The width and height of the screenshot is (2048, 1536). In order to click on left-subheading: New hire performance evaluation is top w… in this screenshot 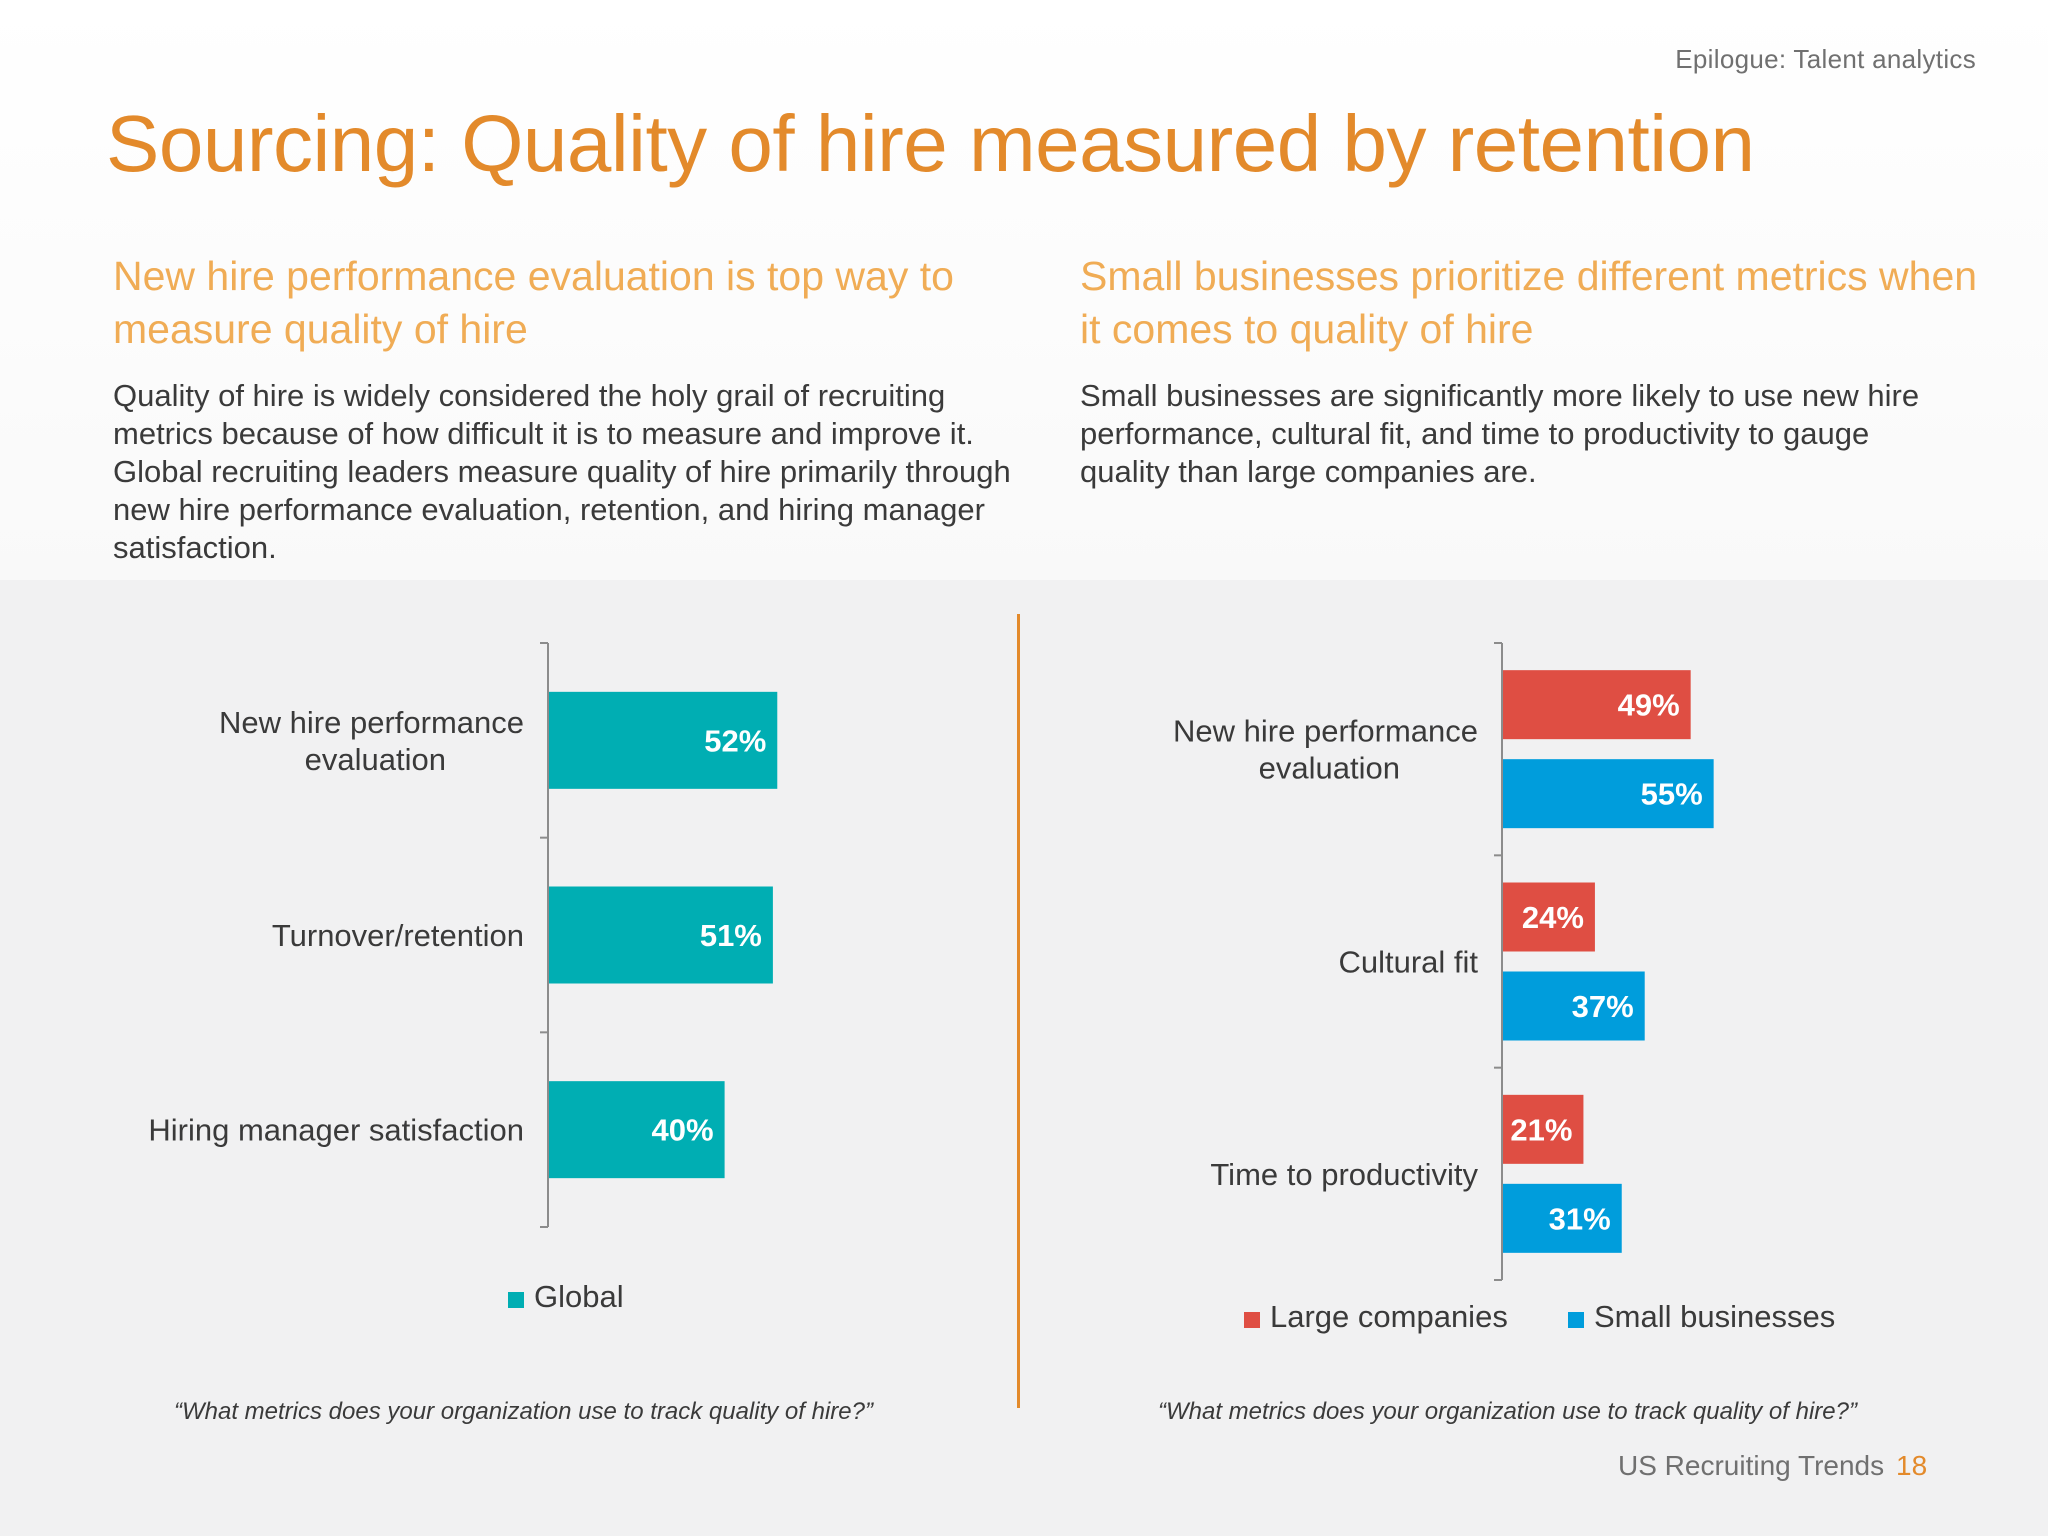, I will do `click(533, 302)`.